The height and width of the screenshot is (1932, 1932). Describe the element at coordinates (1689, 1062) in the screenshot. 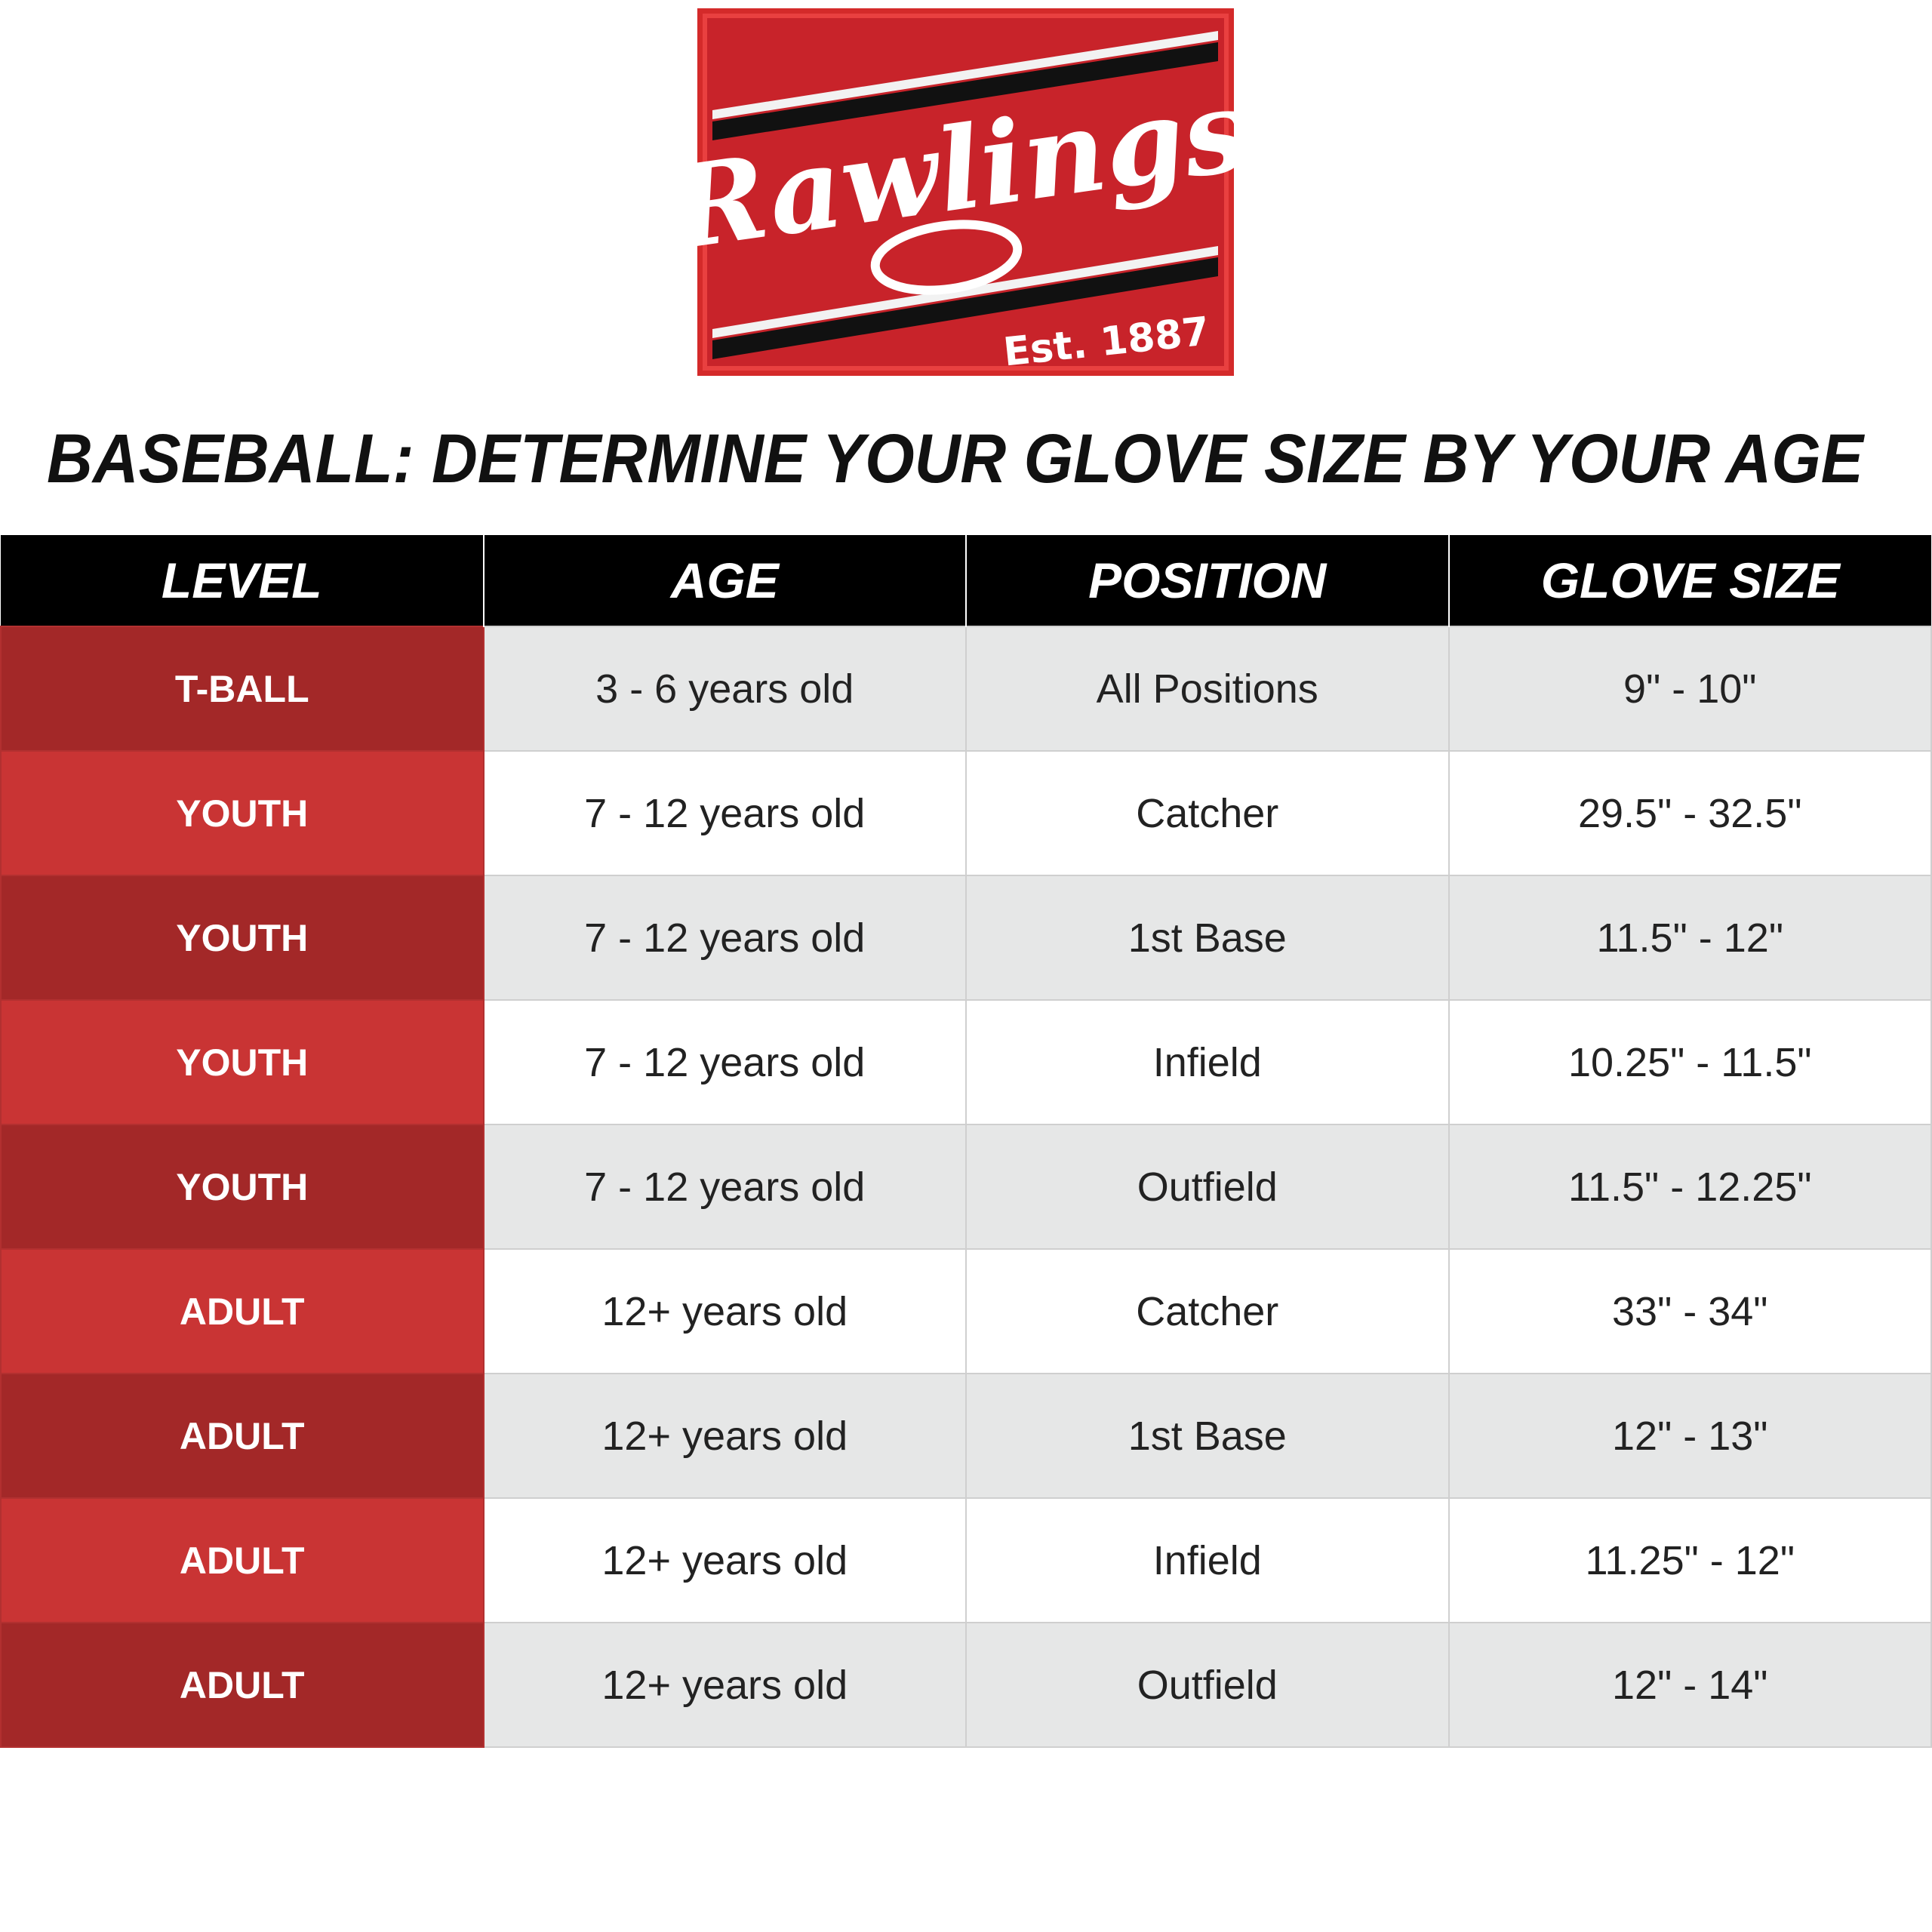

I see `table-cell: 10.25" - 11.5"` at that location.